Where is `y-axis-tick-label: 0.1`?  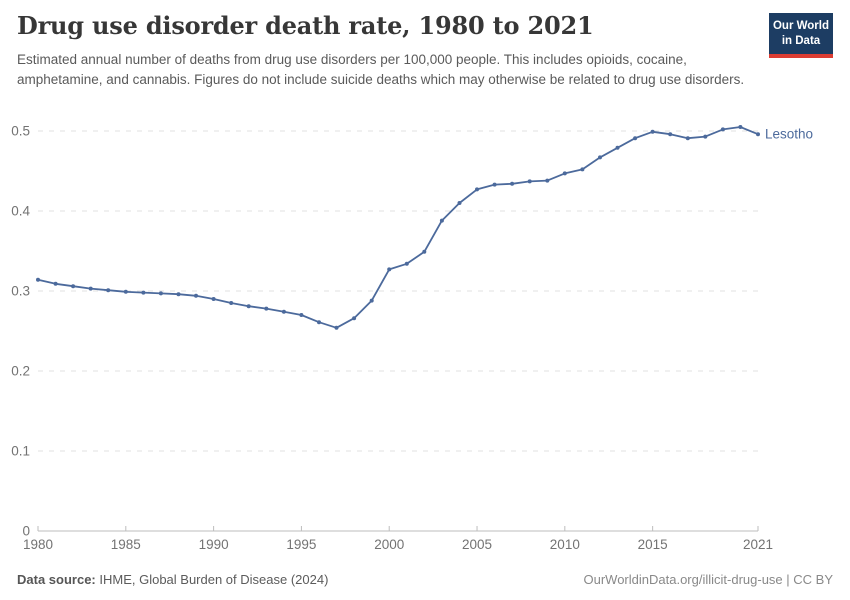 y-axis-tick-label: 0.1 is located at coordinates (20, 451).